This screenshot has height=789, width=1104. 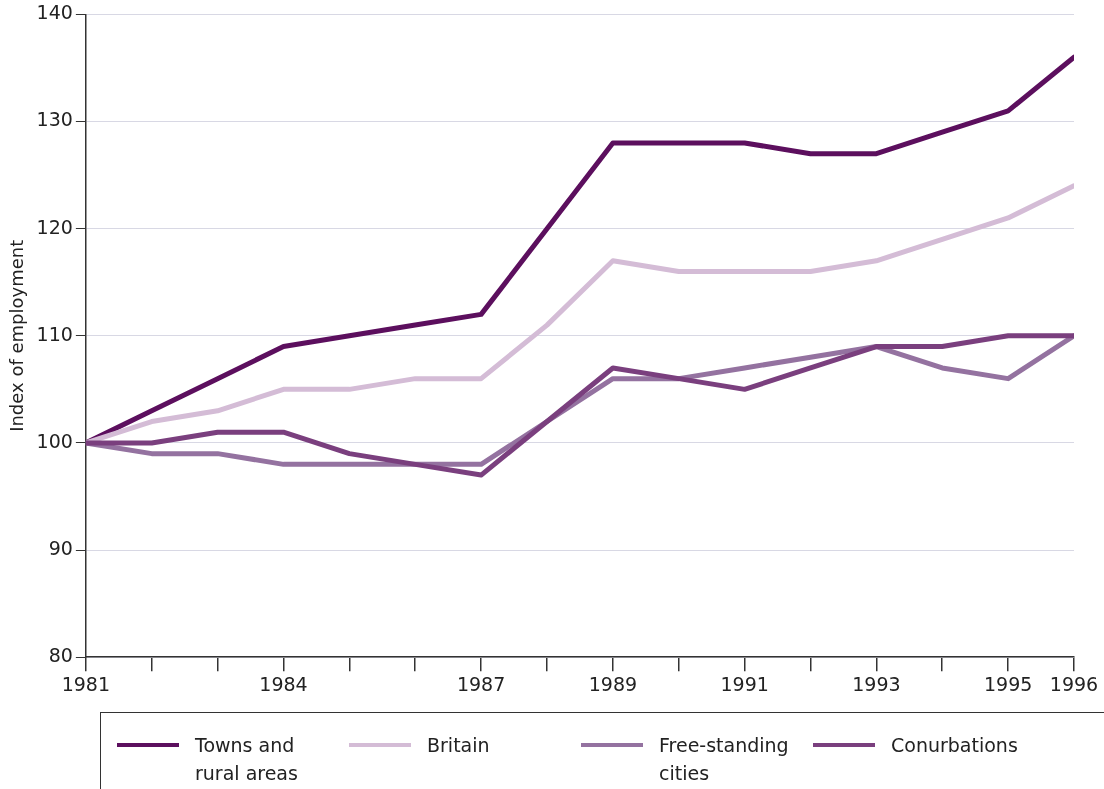 I want to click on x-tick-label: 1991, so click(x=744, y=683).